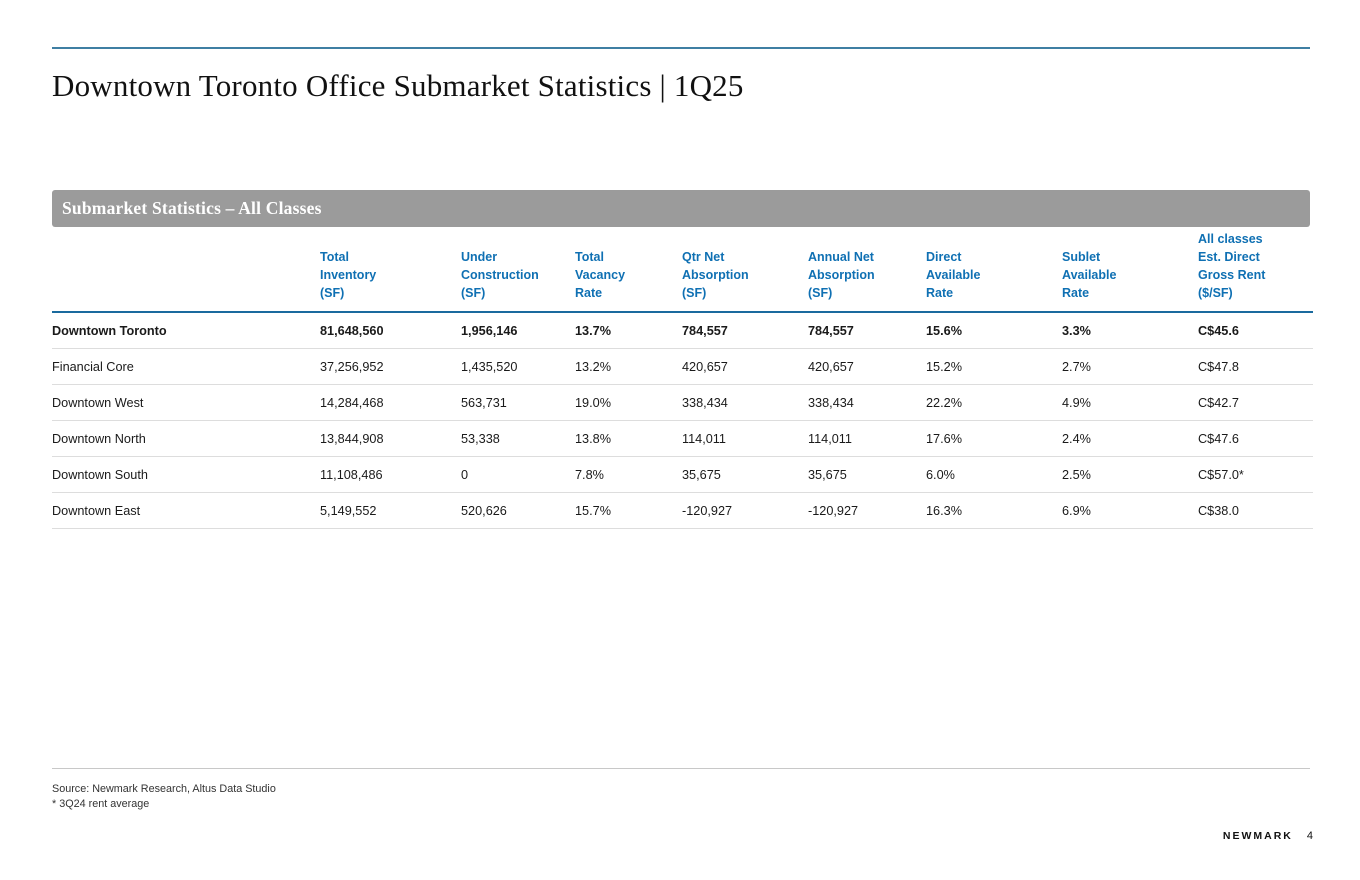 The image size is (1360, 880). What do you see at coordinates (831, 366) in the screenshot?
I see `cell-annual-net-absorption: 420,657` at bounding box center [831, 366].